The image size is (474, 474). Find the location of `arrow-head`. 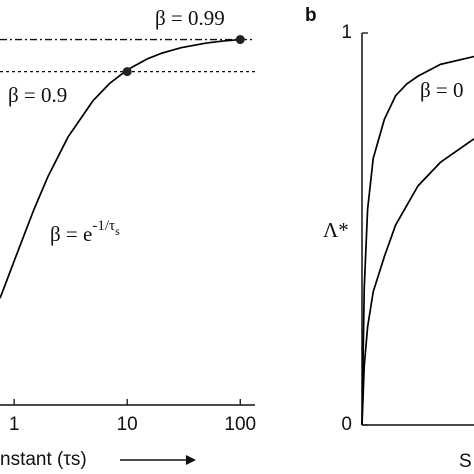

arrow-head is located at coordinates (191, 460).